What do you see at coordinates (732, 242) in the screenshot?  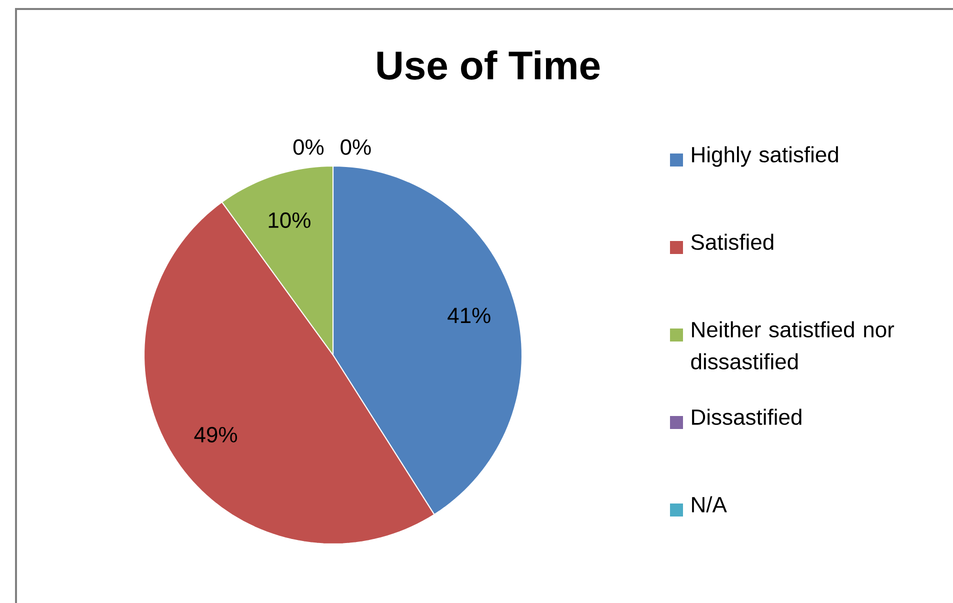 I see `legend-label: Satisfied` at bounding box center [732, 242].